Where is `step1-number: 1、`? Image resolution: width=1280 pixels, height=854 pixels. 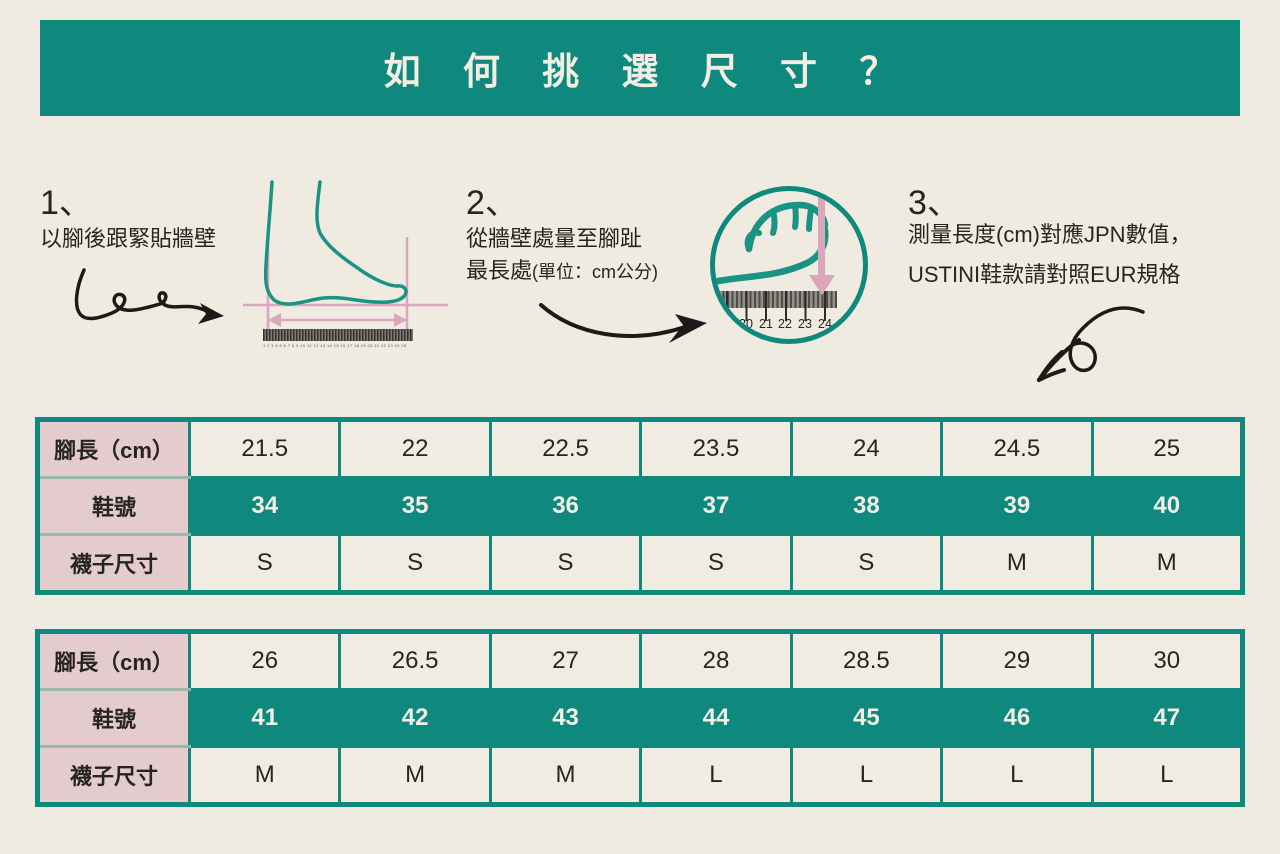
step1-number: 1、 is located at coordinates (66, 203).